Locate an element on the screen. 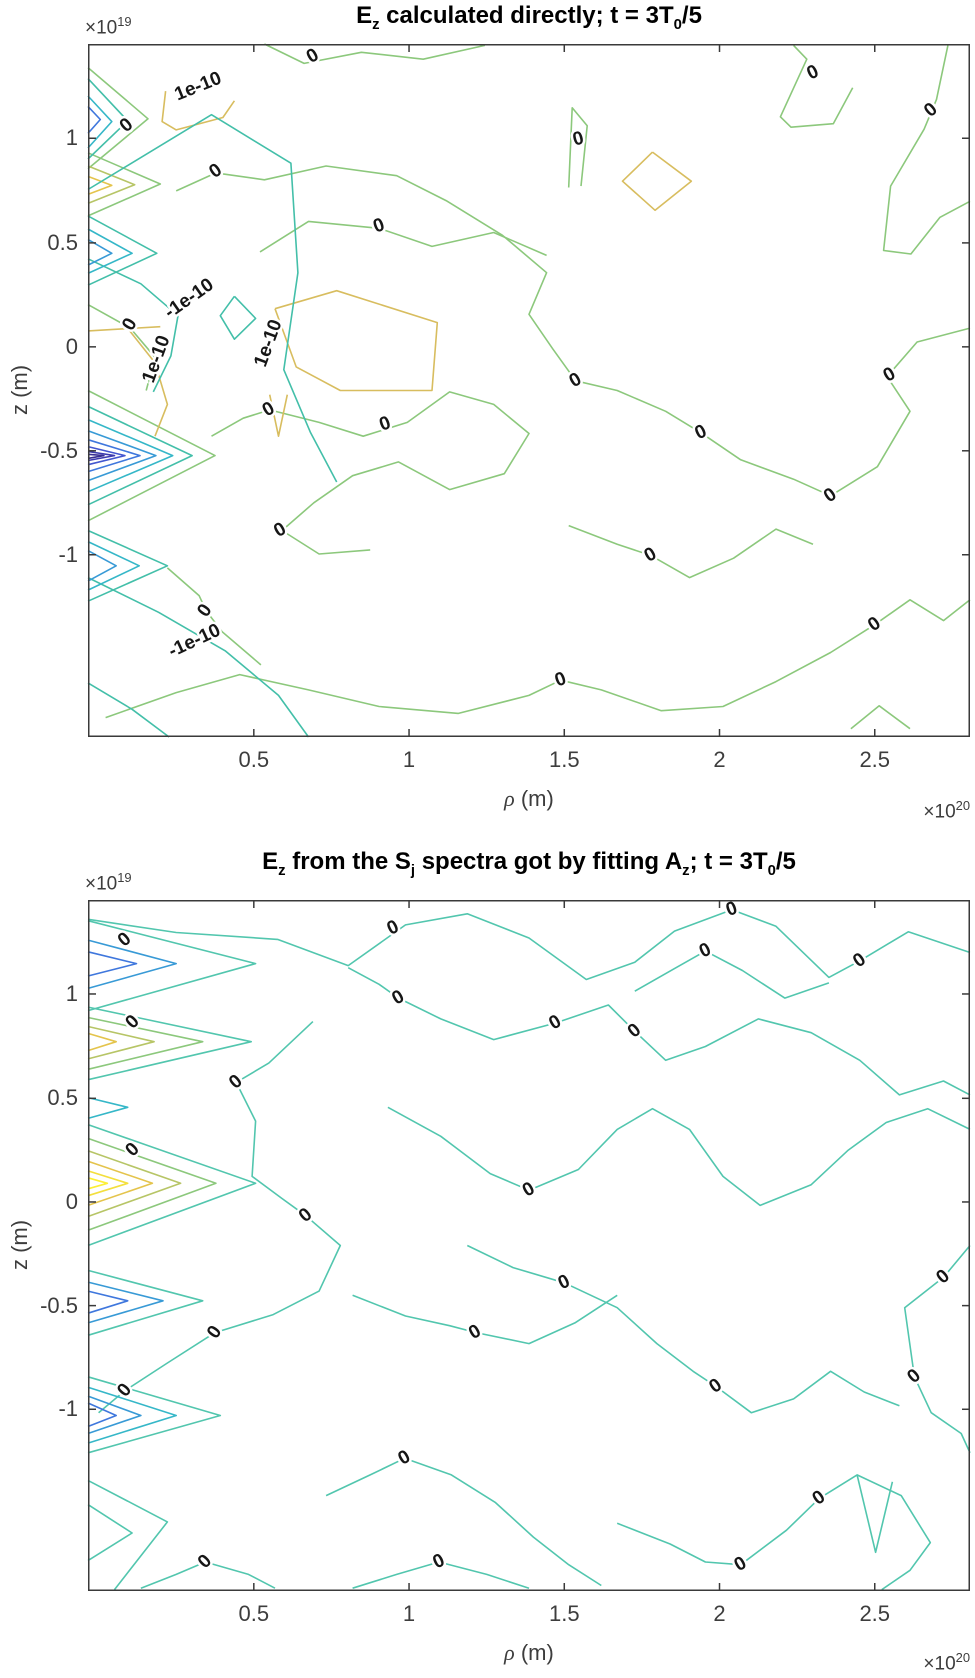 Image resolution: width=975 pixels, height=1678 pixels. x-tick-label: 2.5 is located at coordinates (875, 759).